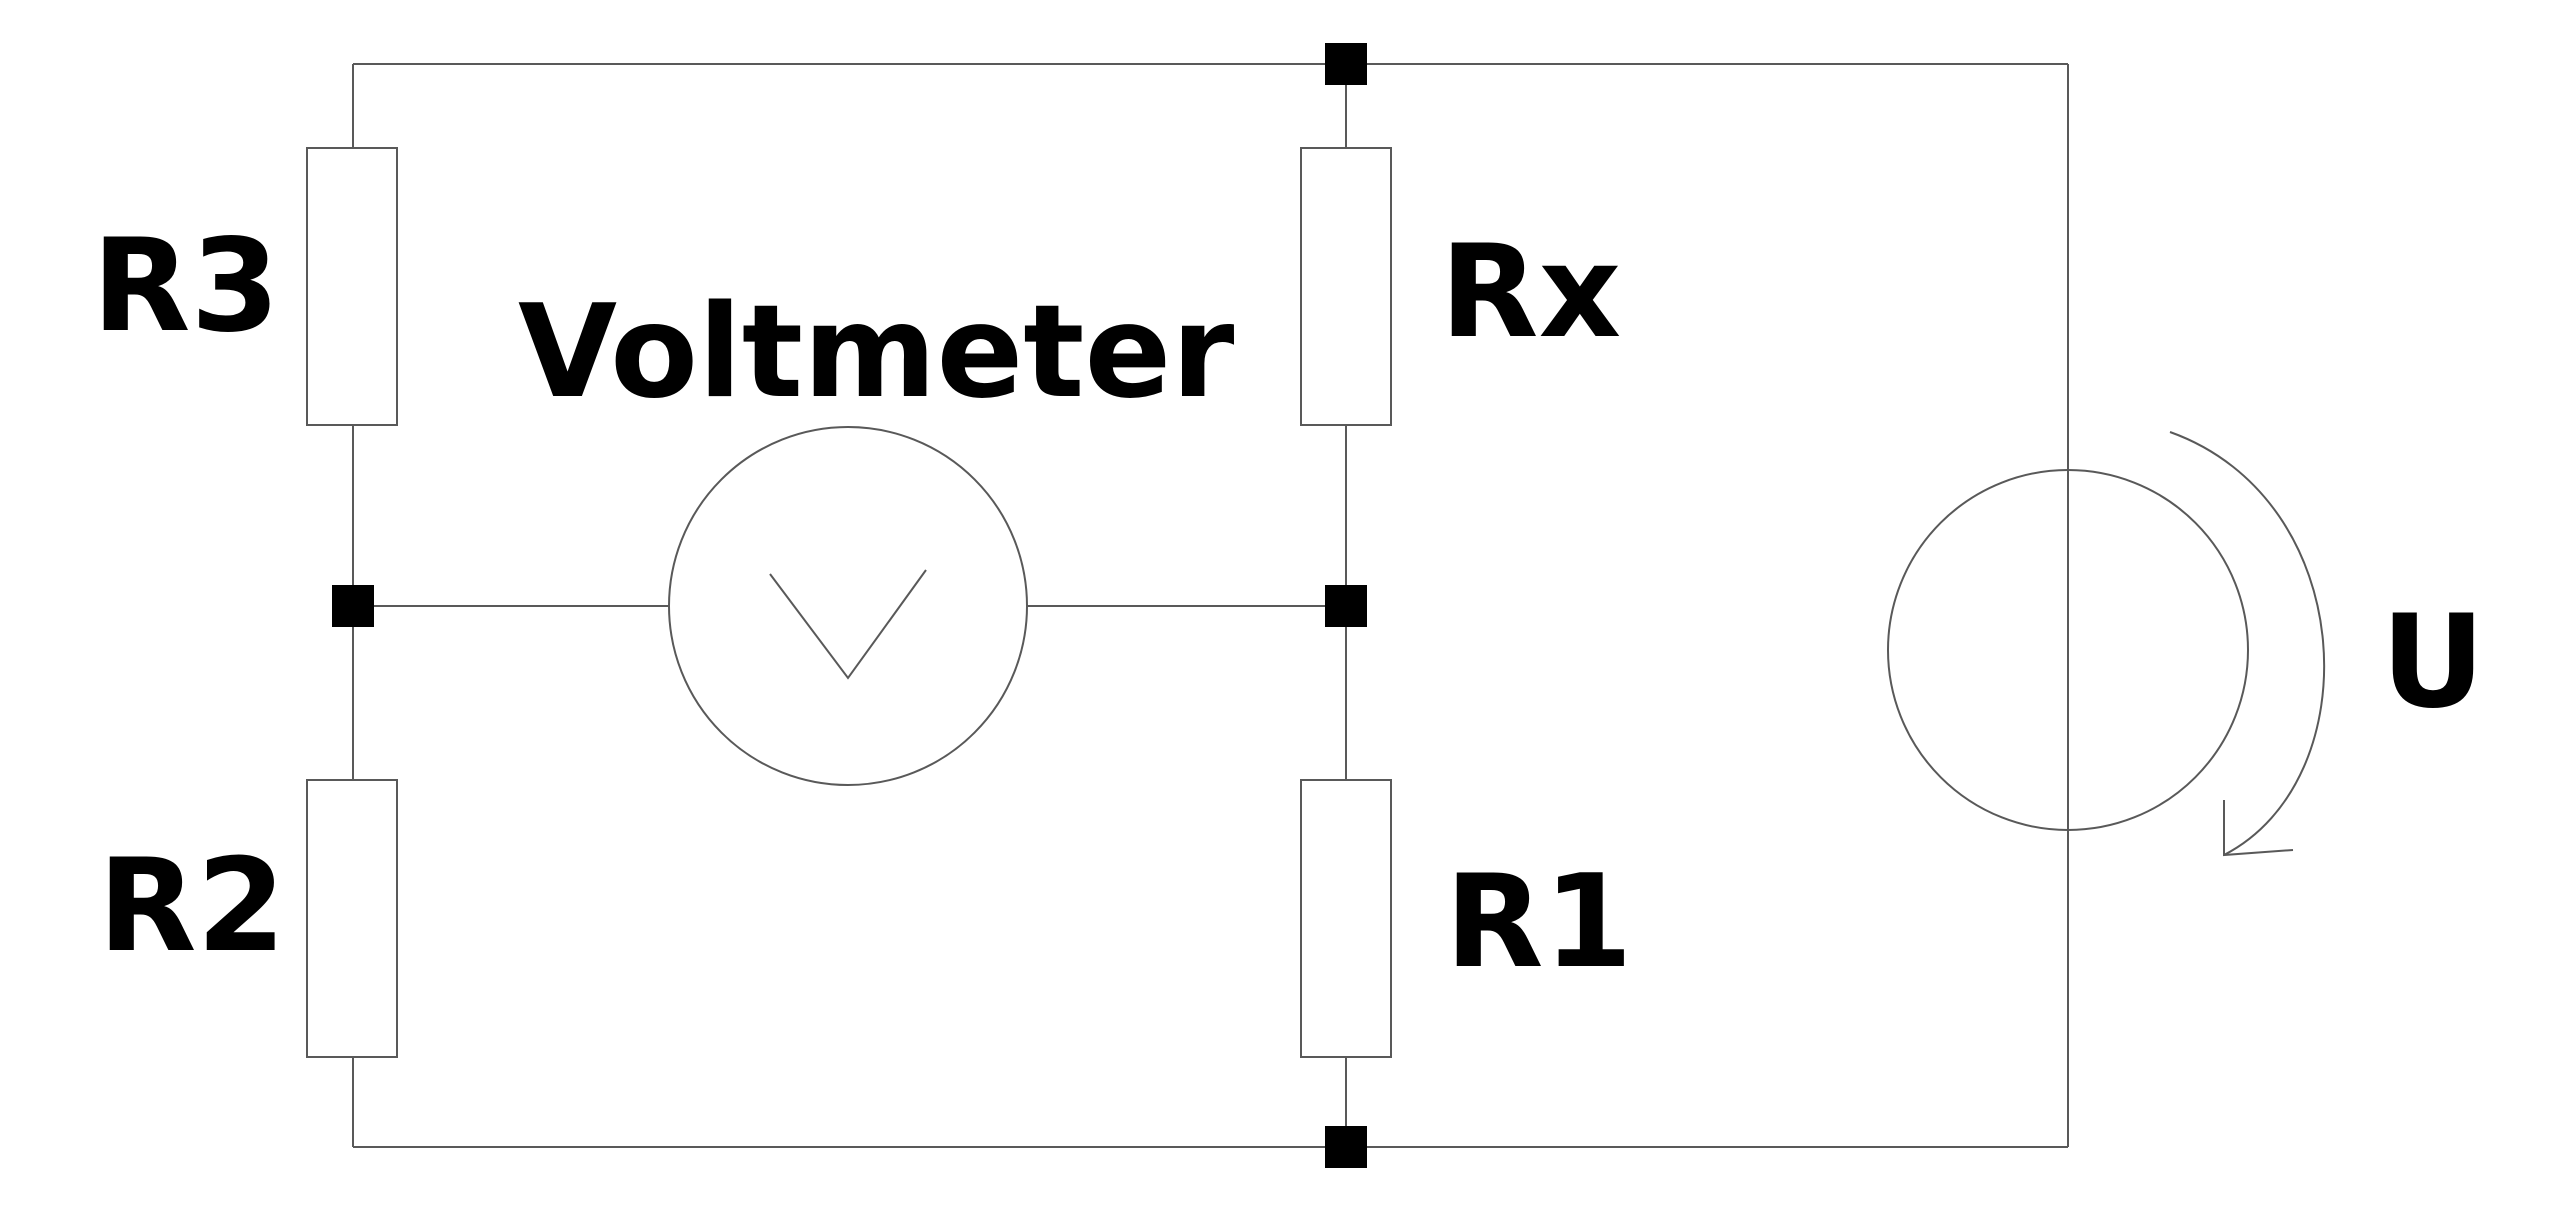  Describe the element at coordinates (876, 352) in the screenshot. I see `label-voltmeter: Voltmeter` at that location.